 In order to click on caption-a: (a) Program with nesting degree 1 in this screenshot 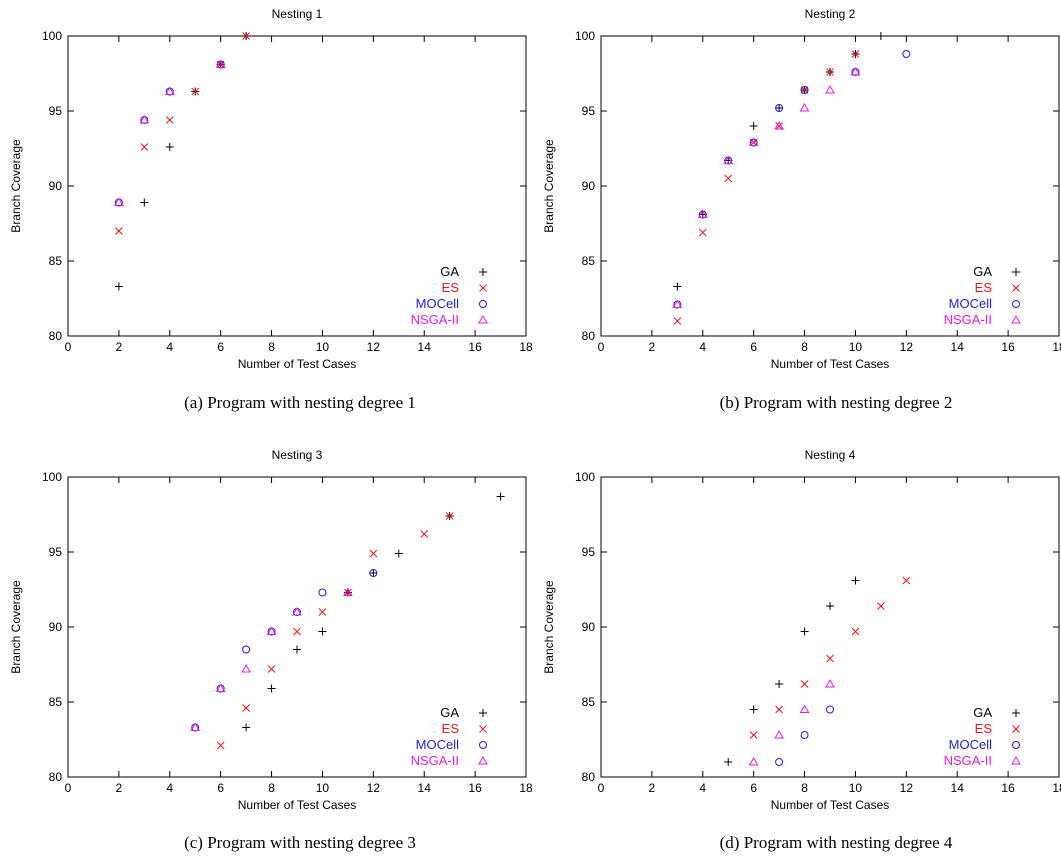, I will do `click(300, 402)`.